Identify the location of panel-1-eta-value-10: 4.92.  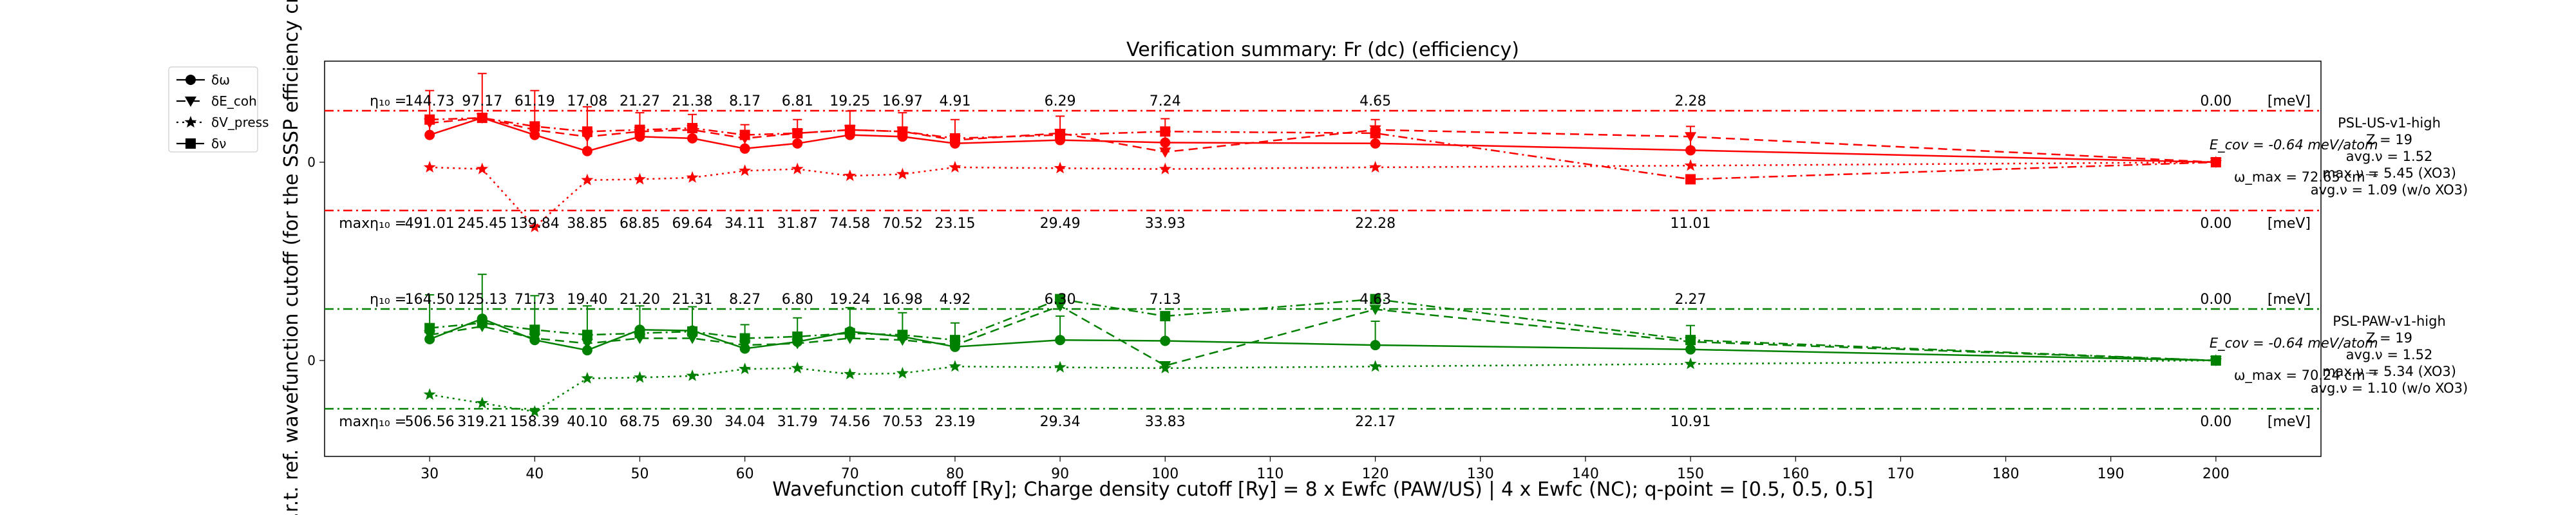
(955, 300).